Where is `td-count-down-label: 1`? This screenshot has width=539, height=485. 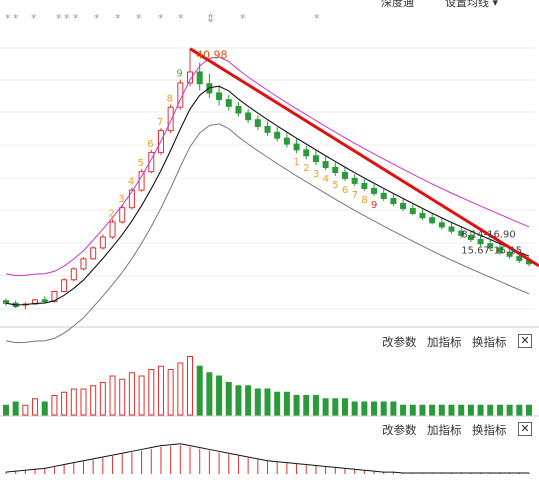 td-count-down-label: 1 is located at coordinates (297, 162).